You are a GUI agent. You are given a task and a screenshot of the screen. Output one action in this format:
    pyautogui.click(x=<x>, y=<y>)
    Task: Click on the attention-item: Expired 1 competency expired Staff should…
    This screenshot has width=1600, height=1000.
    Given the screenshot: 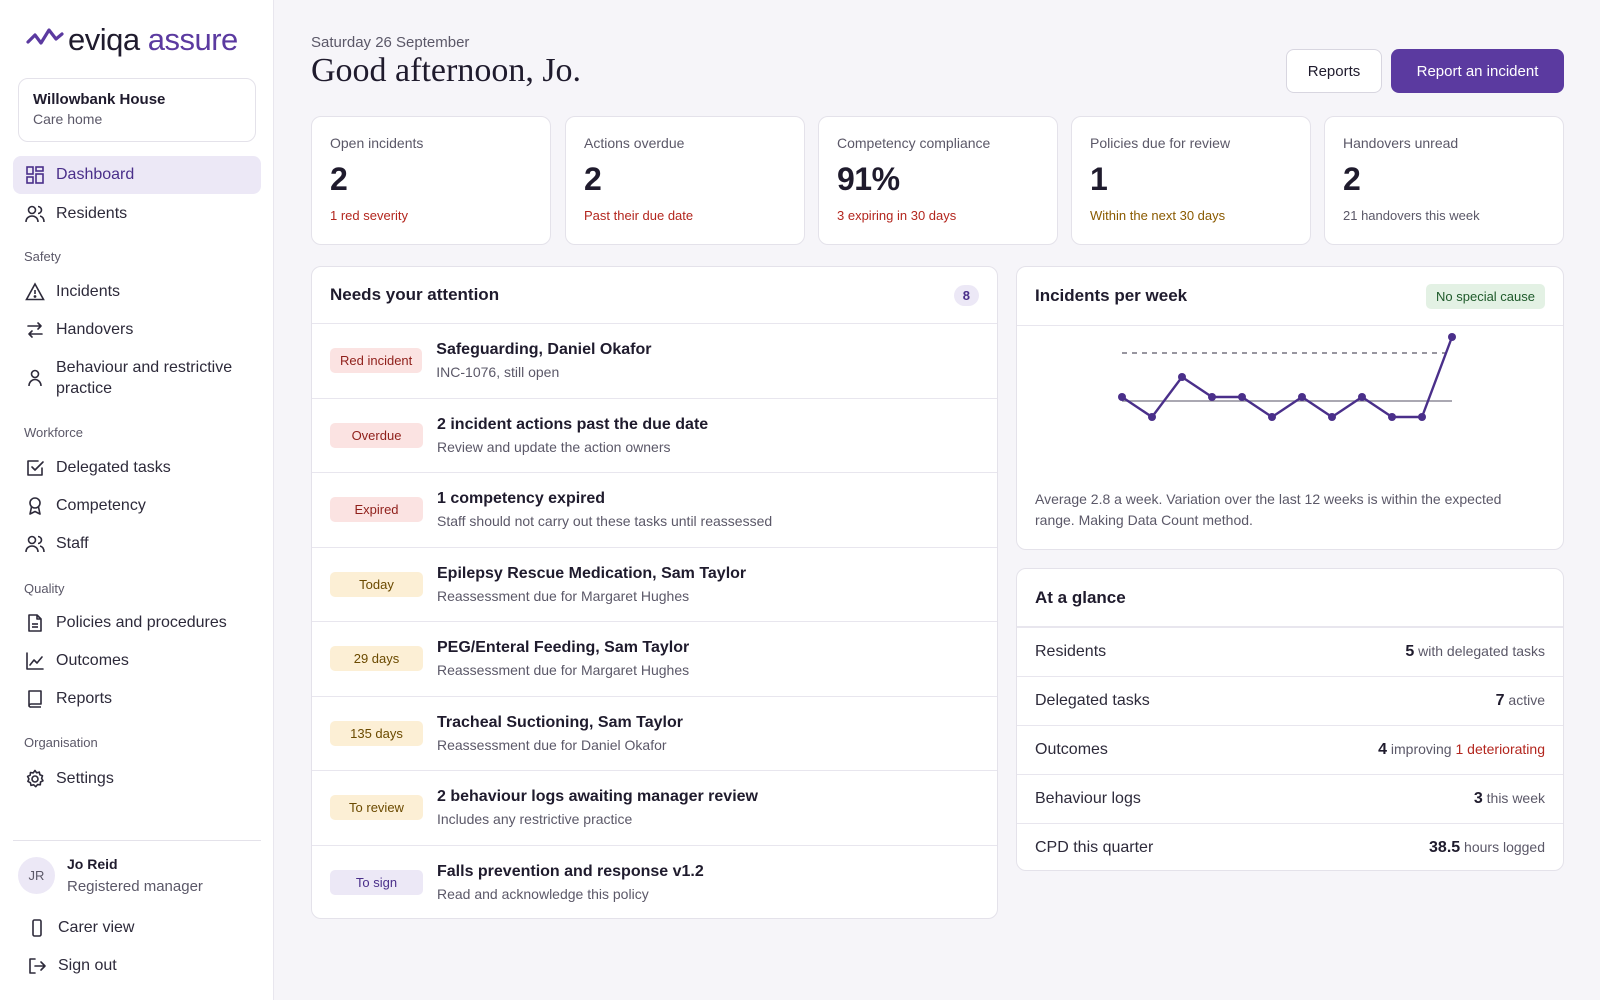 What is the action you would take?
    pyautogui.click(x=654, y=510)
    